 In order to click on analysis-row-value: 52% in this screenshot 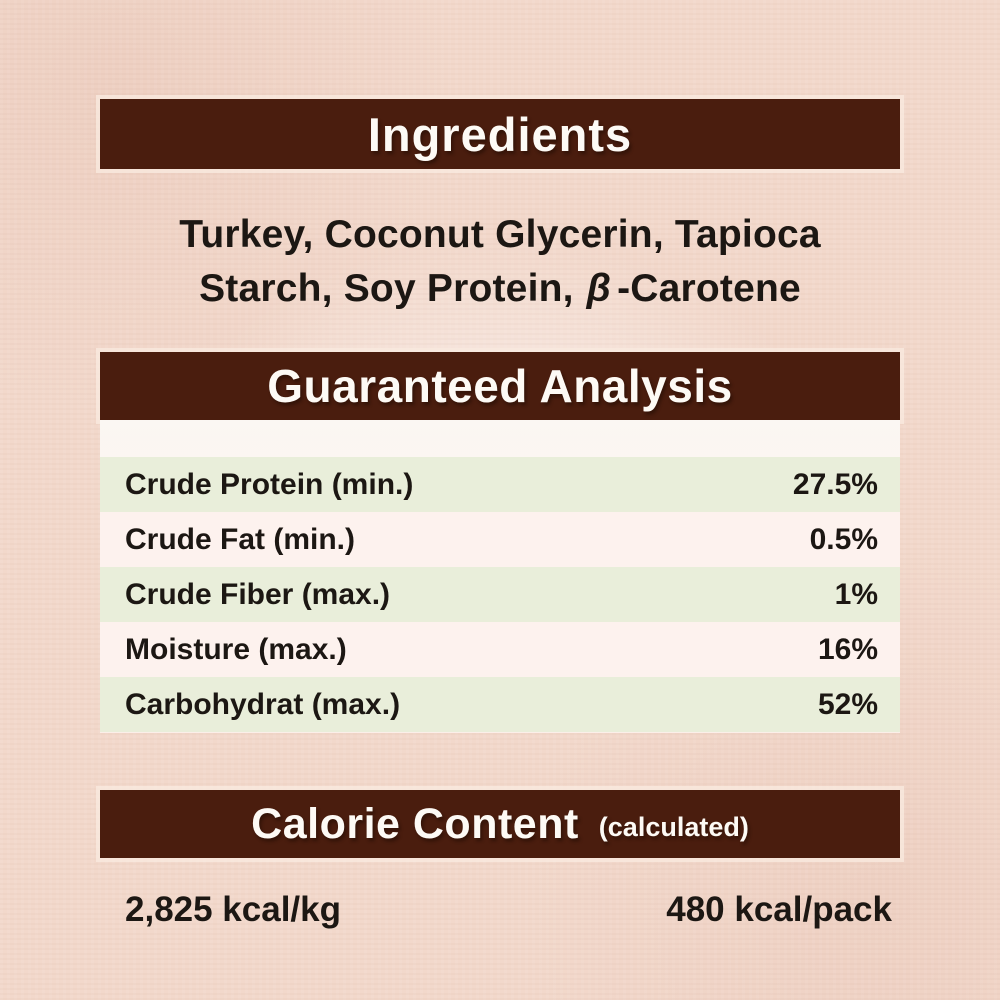, I will do `click(847, 704)`.